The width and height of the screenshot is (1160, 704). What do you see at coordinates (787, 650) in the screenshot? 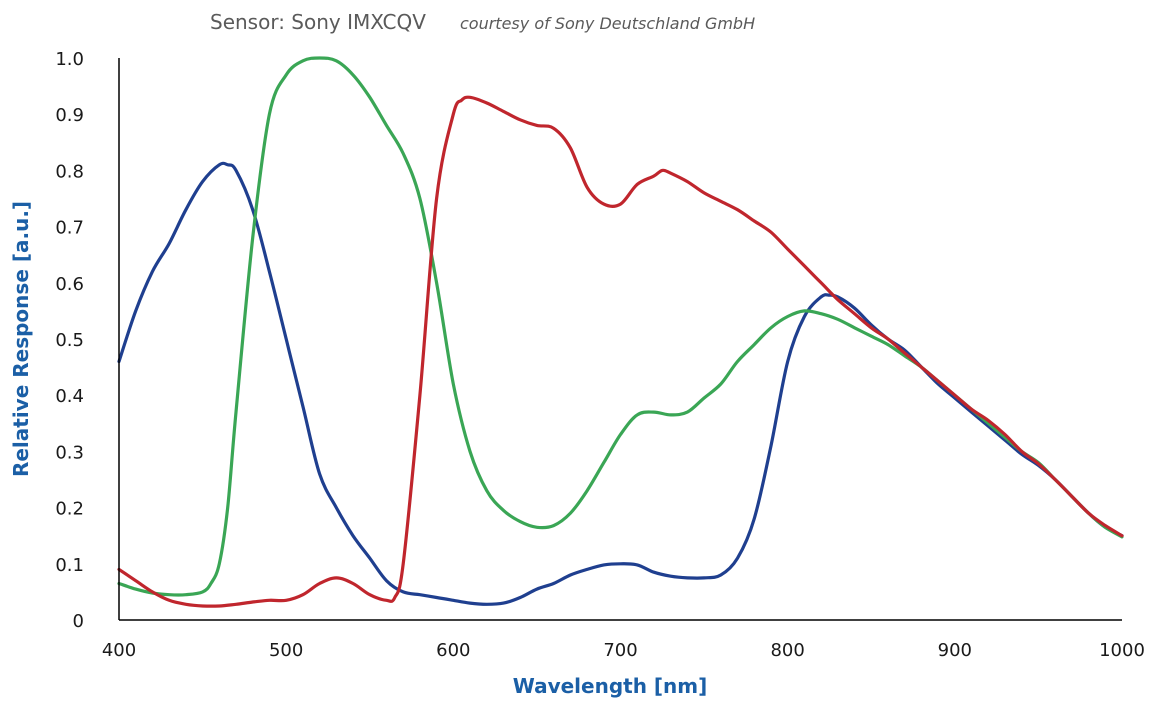
I see `x-tick-label: 800` at bounding box center [787, 650].